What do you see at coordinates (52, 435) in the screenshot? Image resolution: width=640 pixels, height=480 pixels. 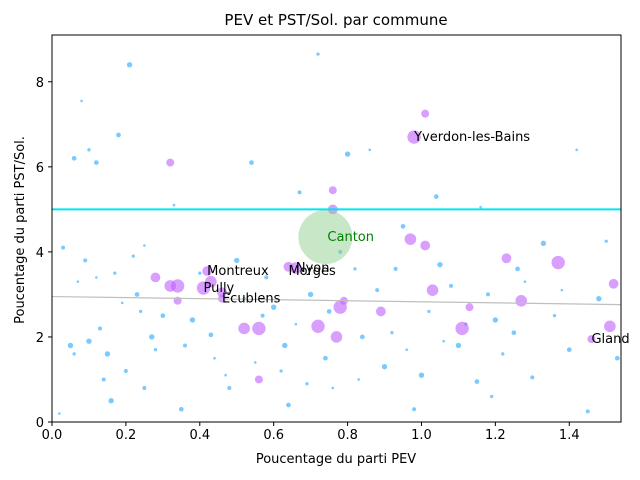 I see `x-tick-label: 0.0` at bounding box center [52, 435].